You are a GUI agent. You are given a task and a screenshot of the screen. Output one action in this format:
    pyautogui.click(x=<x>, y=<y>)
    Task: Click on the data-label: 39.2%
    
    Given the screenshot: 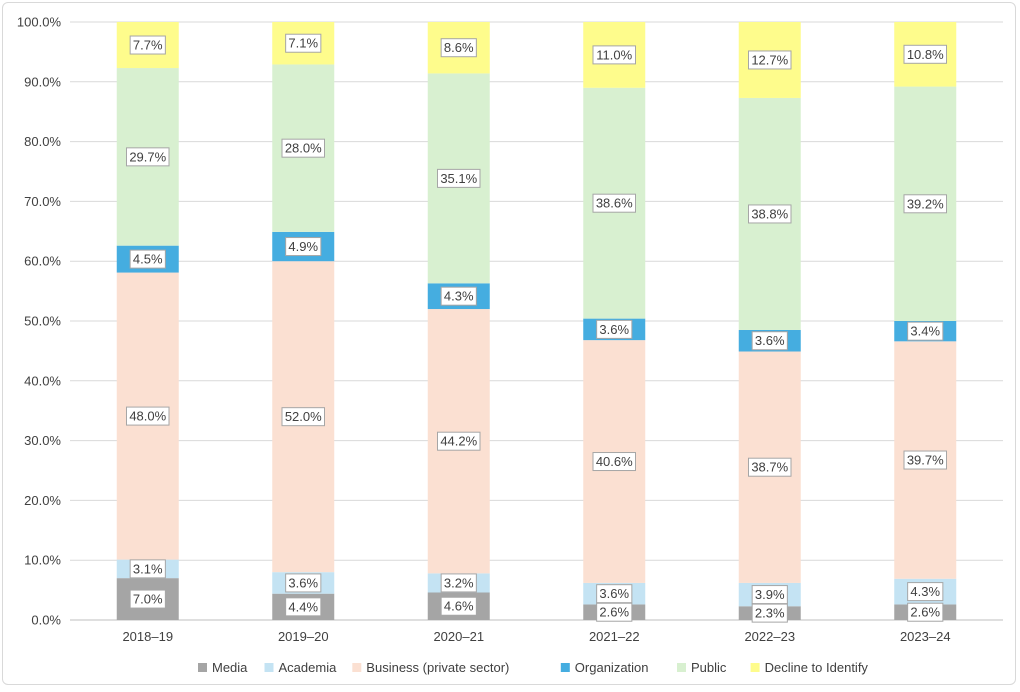 What is the action you would take?
    pyautogui.click(x=925, y=203)
    